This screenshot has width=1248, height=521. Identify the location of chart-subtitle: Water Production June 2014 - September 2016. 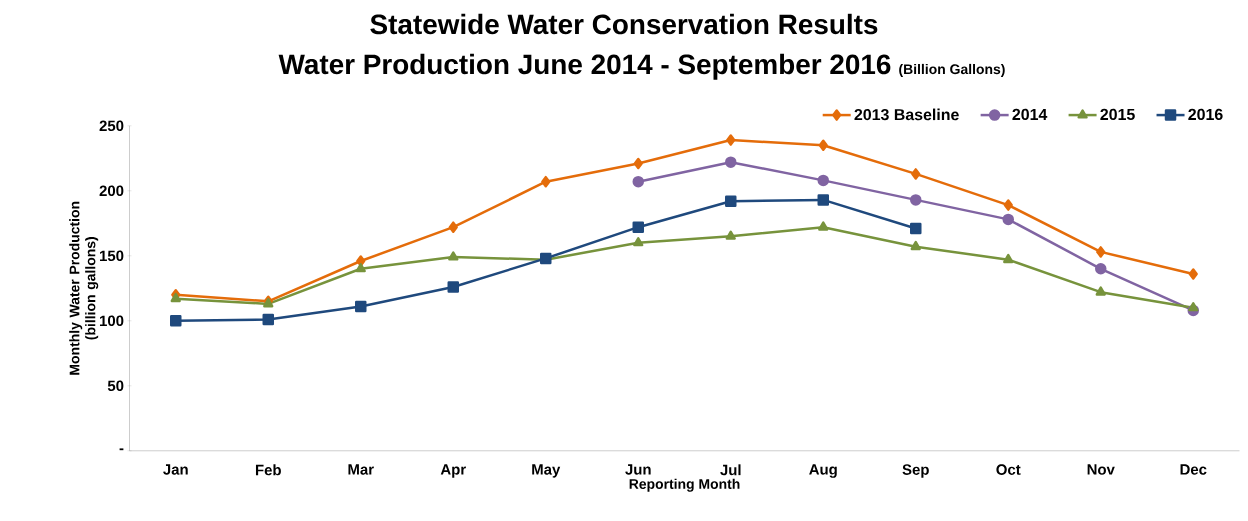
(584, 66).